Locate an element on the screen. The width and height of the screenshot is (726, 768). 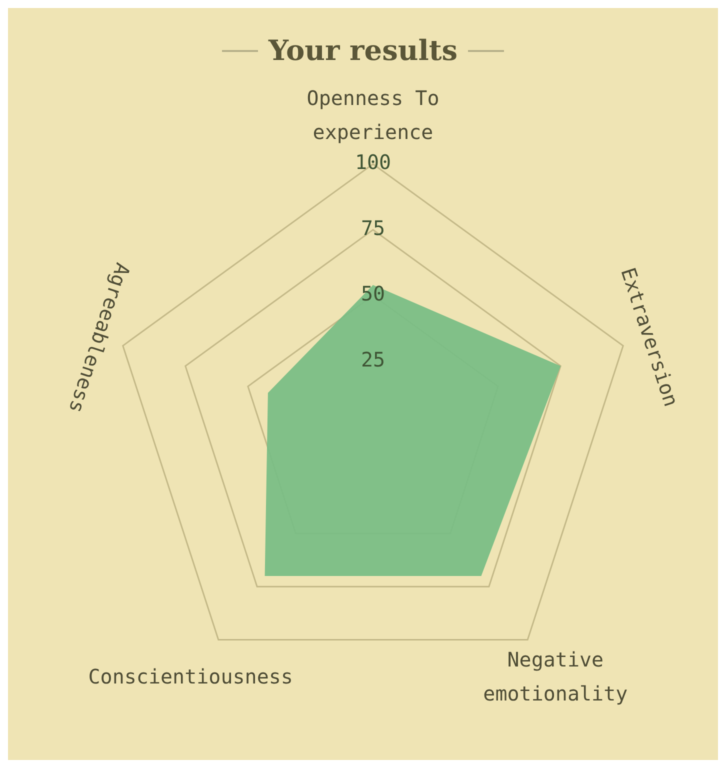
y-tick-label: 100 is located at coordinates (373, 162).